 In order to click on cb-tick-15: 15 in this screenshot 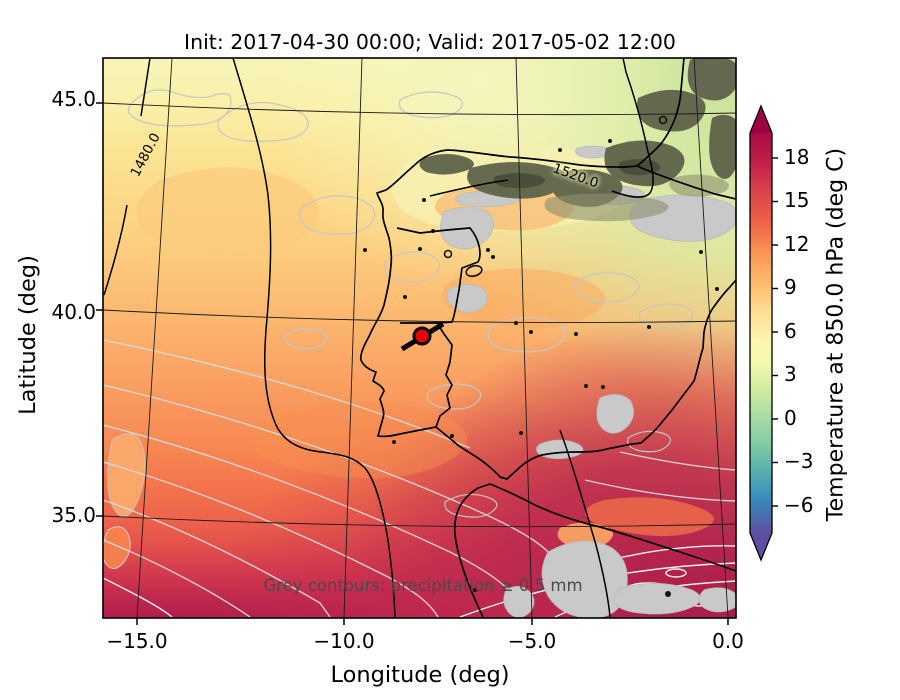, I will do `click(797, 200)`.